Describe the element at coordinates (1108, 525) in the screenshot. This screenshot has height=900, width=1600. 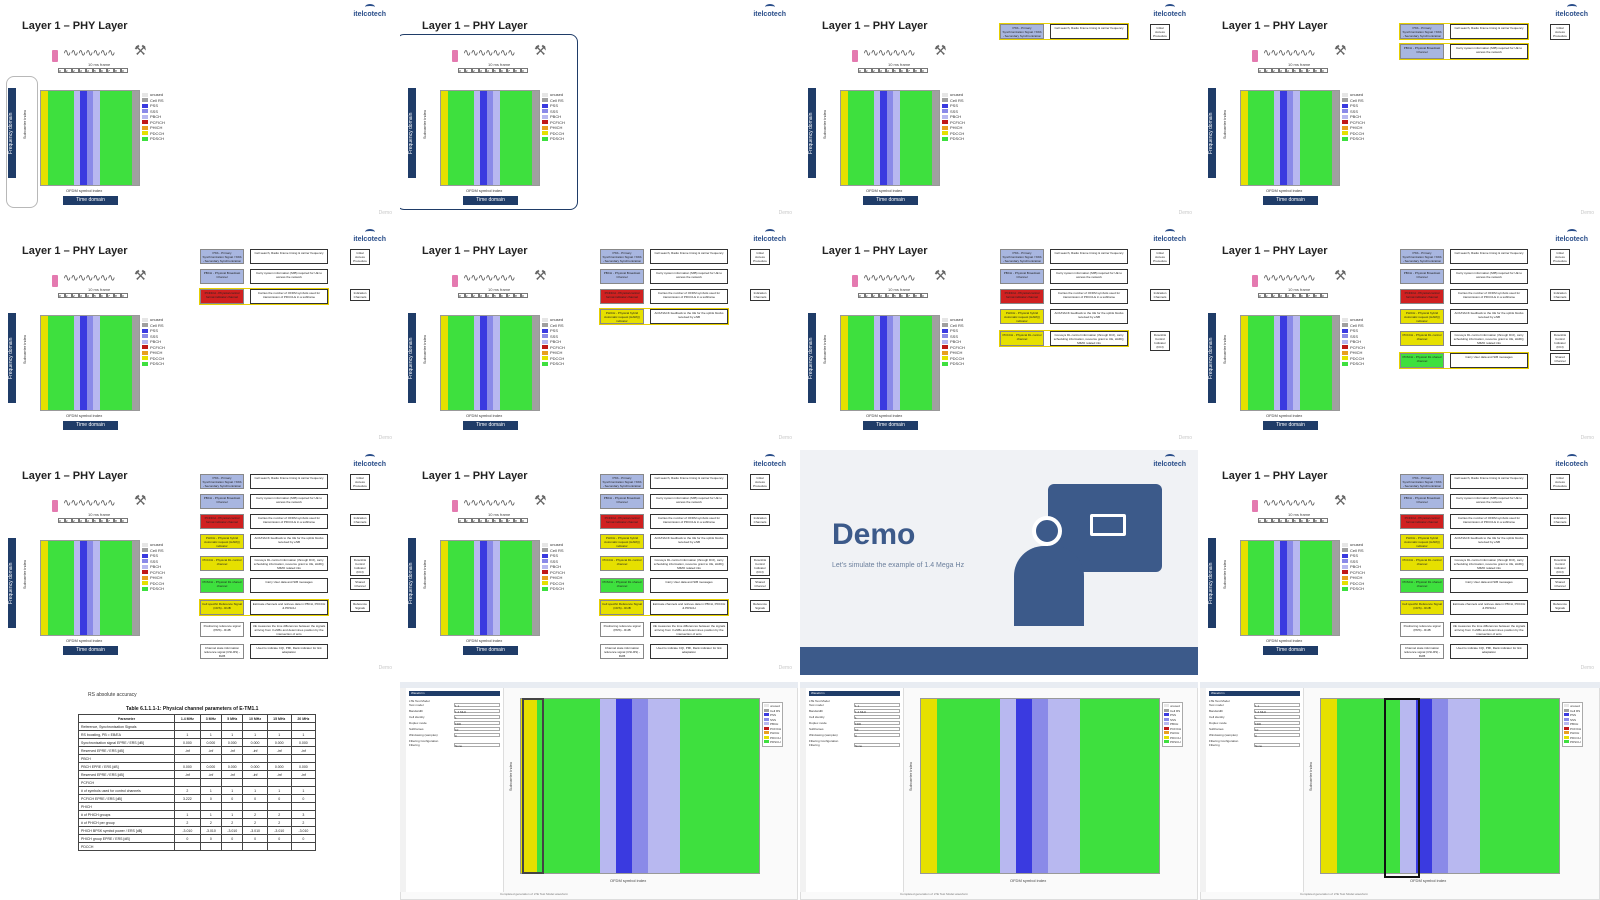
I see `laptop-icon` at that location.